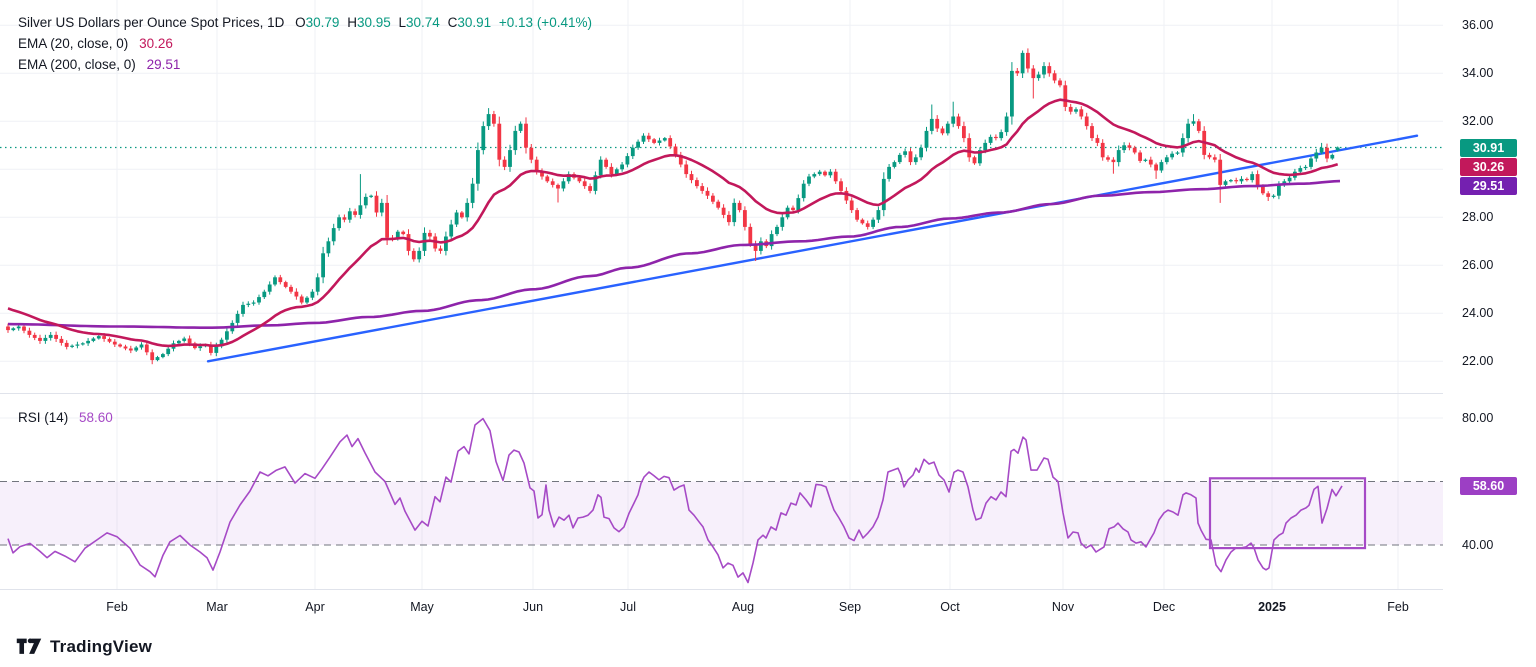 Image resolution: width=1536 pixels, height=667 pixels. I want to click on ema200-label: EMA (200, close, 0), so click(77, 64).